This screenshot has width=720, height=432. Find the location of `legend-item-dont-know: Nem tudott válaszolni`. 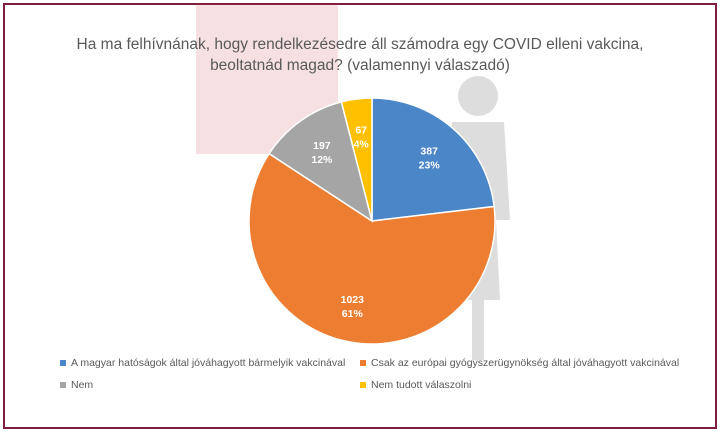

legend-item-dont-know: Nem tudott válaszolni is located at coordinates (415, 385).